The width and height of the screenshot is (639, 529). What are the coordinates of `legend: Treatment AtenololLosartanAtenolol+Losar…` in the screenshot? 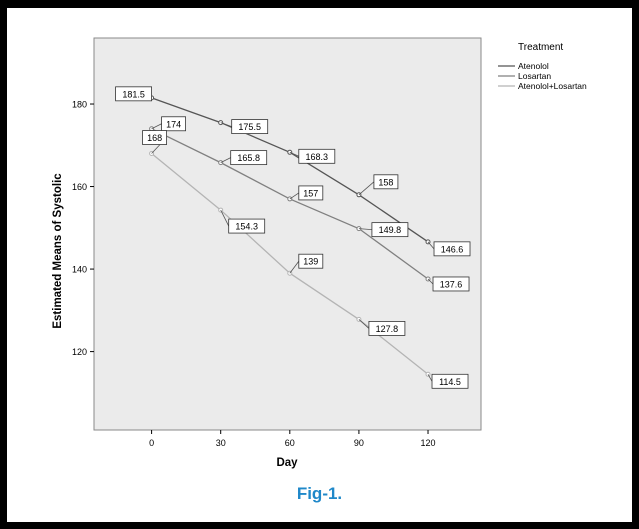 It's located at (542, 66).